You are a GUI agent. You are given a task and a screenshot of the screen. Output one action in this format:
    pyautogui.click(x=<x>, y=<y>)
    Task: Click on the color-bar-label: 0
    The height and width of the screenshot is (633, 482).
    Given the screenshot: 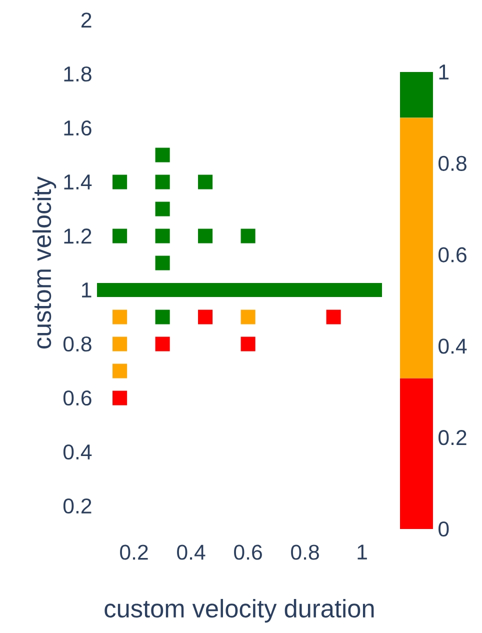 What is the action you would take?
    pyautogui.click(x=443, y=529)
    